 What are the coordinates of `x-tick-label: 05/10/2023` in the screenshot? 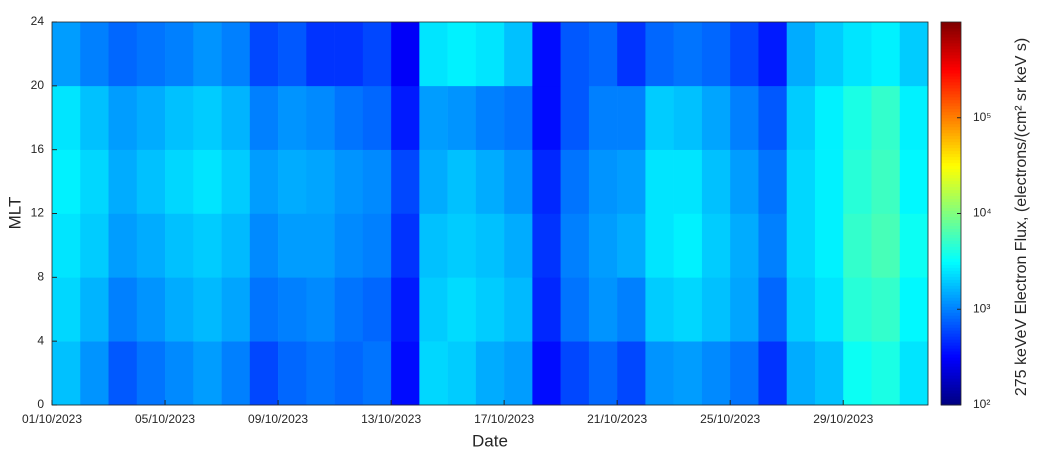 It's located at (165, 419).